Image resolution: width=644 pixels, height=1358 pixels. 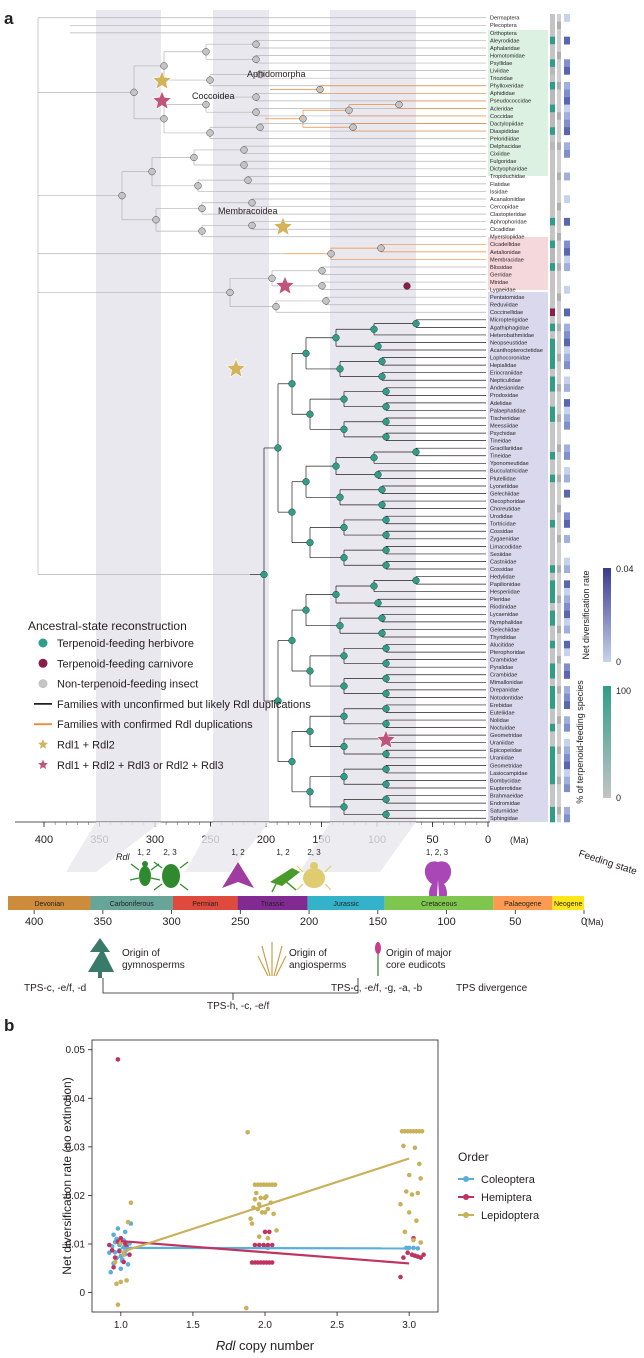 What do you see at coordinates (500, 155) in the screenshot?
I see `family-label: Cixiidae` at bounding box center [500, 155].